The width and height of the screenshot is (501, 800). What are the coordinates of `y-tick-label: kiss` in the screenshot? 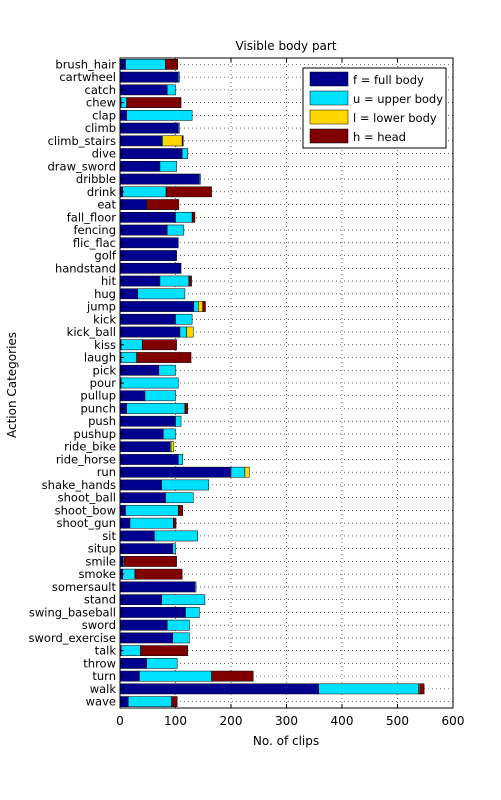 It's located at (105, 345).